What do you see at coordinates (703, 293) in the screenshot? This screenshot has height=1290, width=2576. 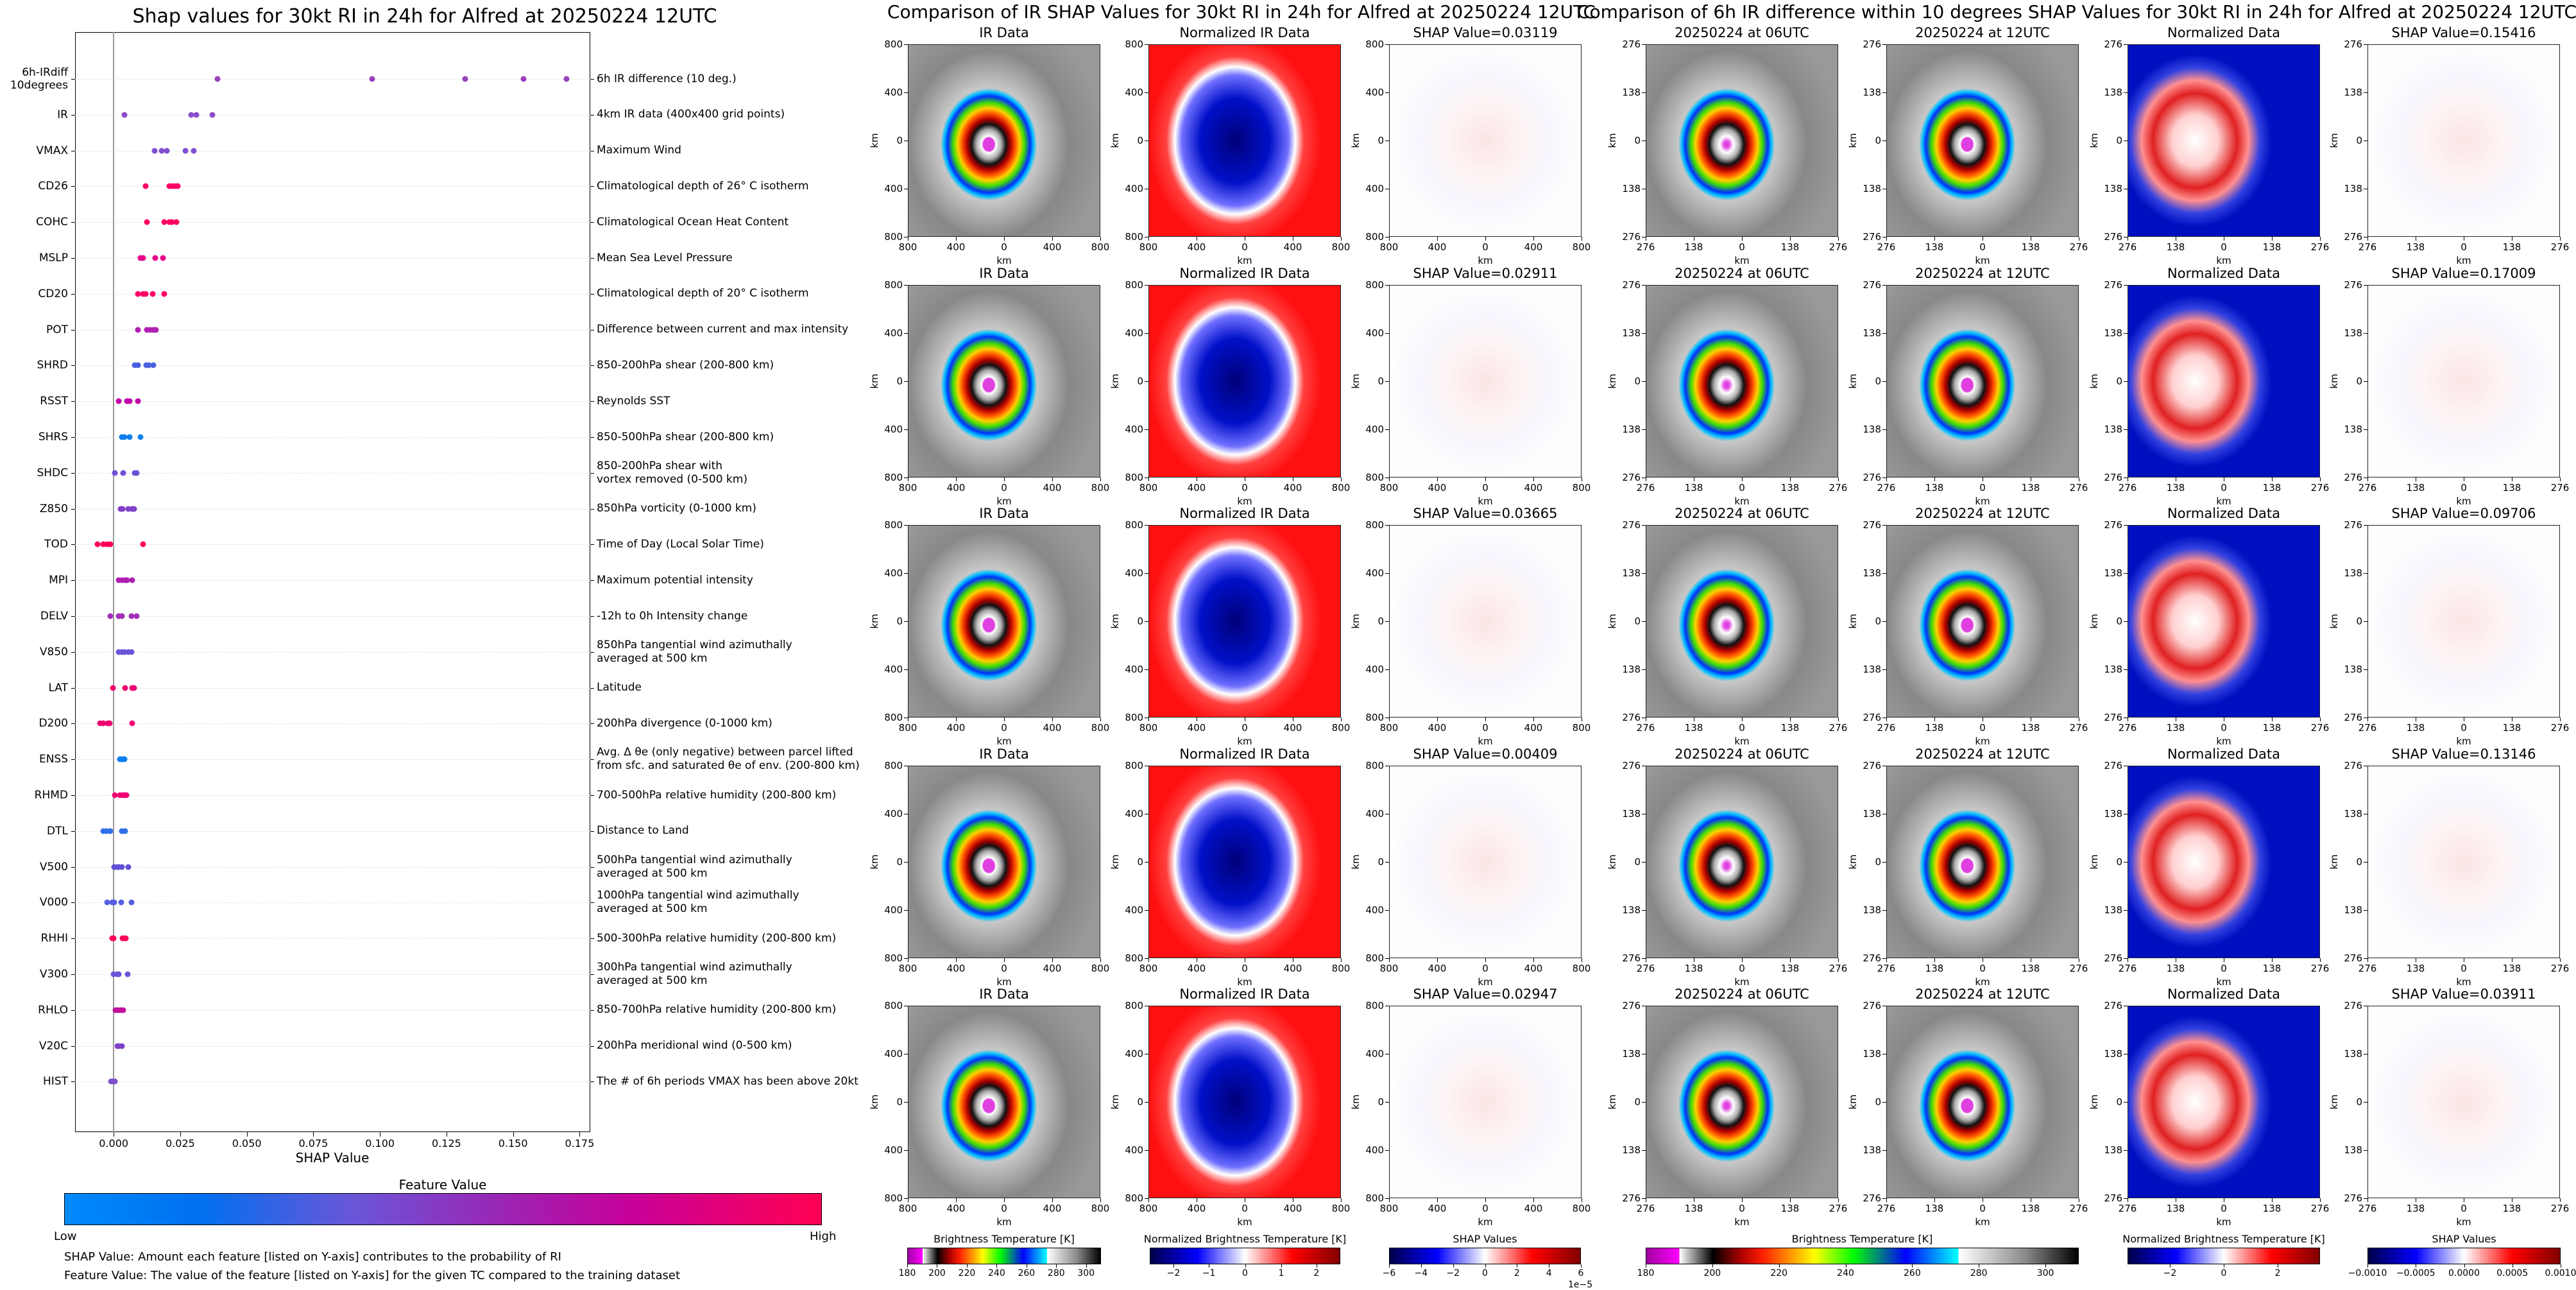 I see `feature-description-label: Climatological depth of 20° C isotherm` at bounding box center [703, 293].